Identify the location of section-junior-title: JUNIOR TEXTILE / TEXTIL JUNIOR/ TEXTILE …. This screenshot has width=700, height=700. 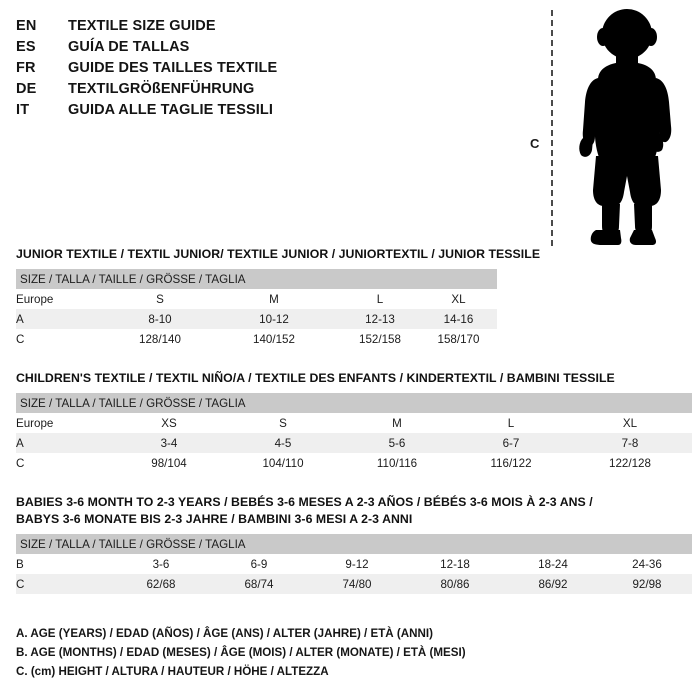
(278, 254).